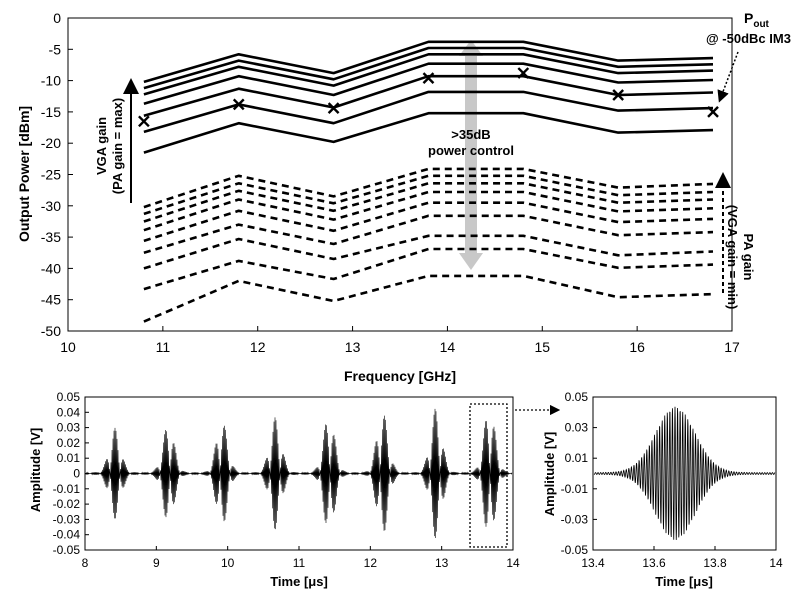  What do you see at coordinates (55, 49) in the screenshot?
I see `top-y-tick-label: -5` at bounding box center [55, 49].